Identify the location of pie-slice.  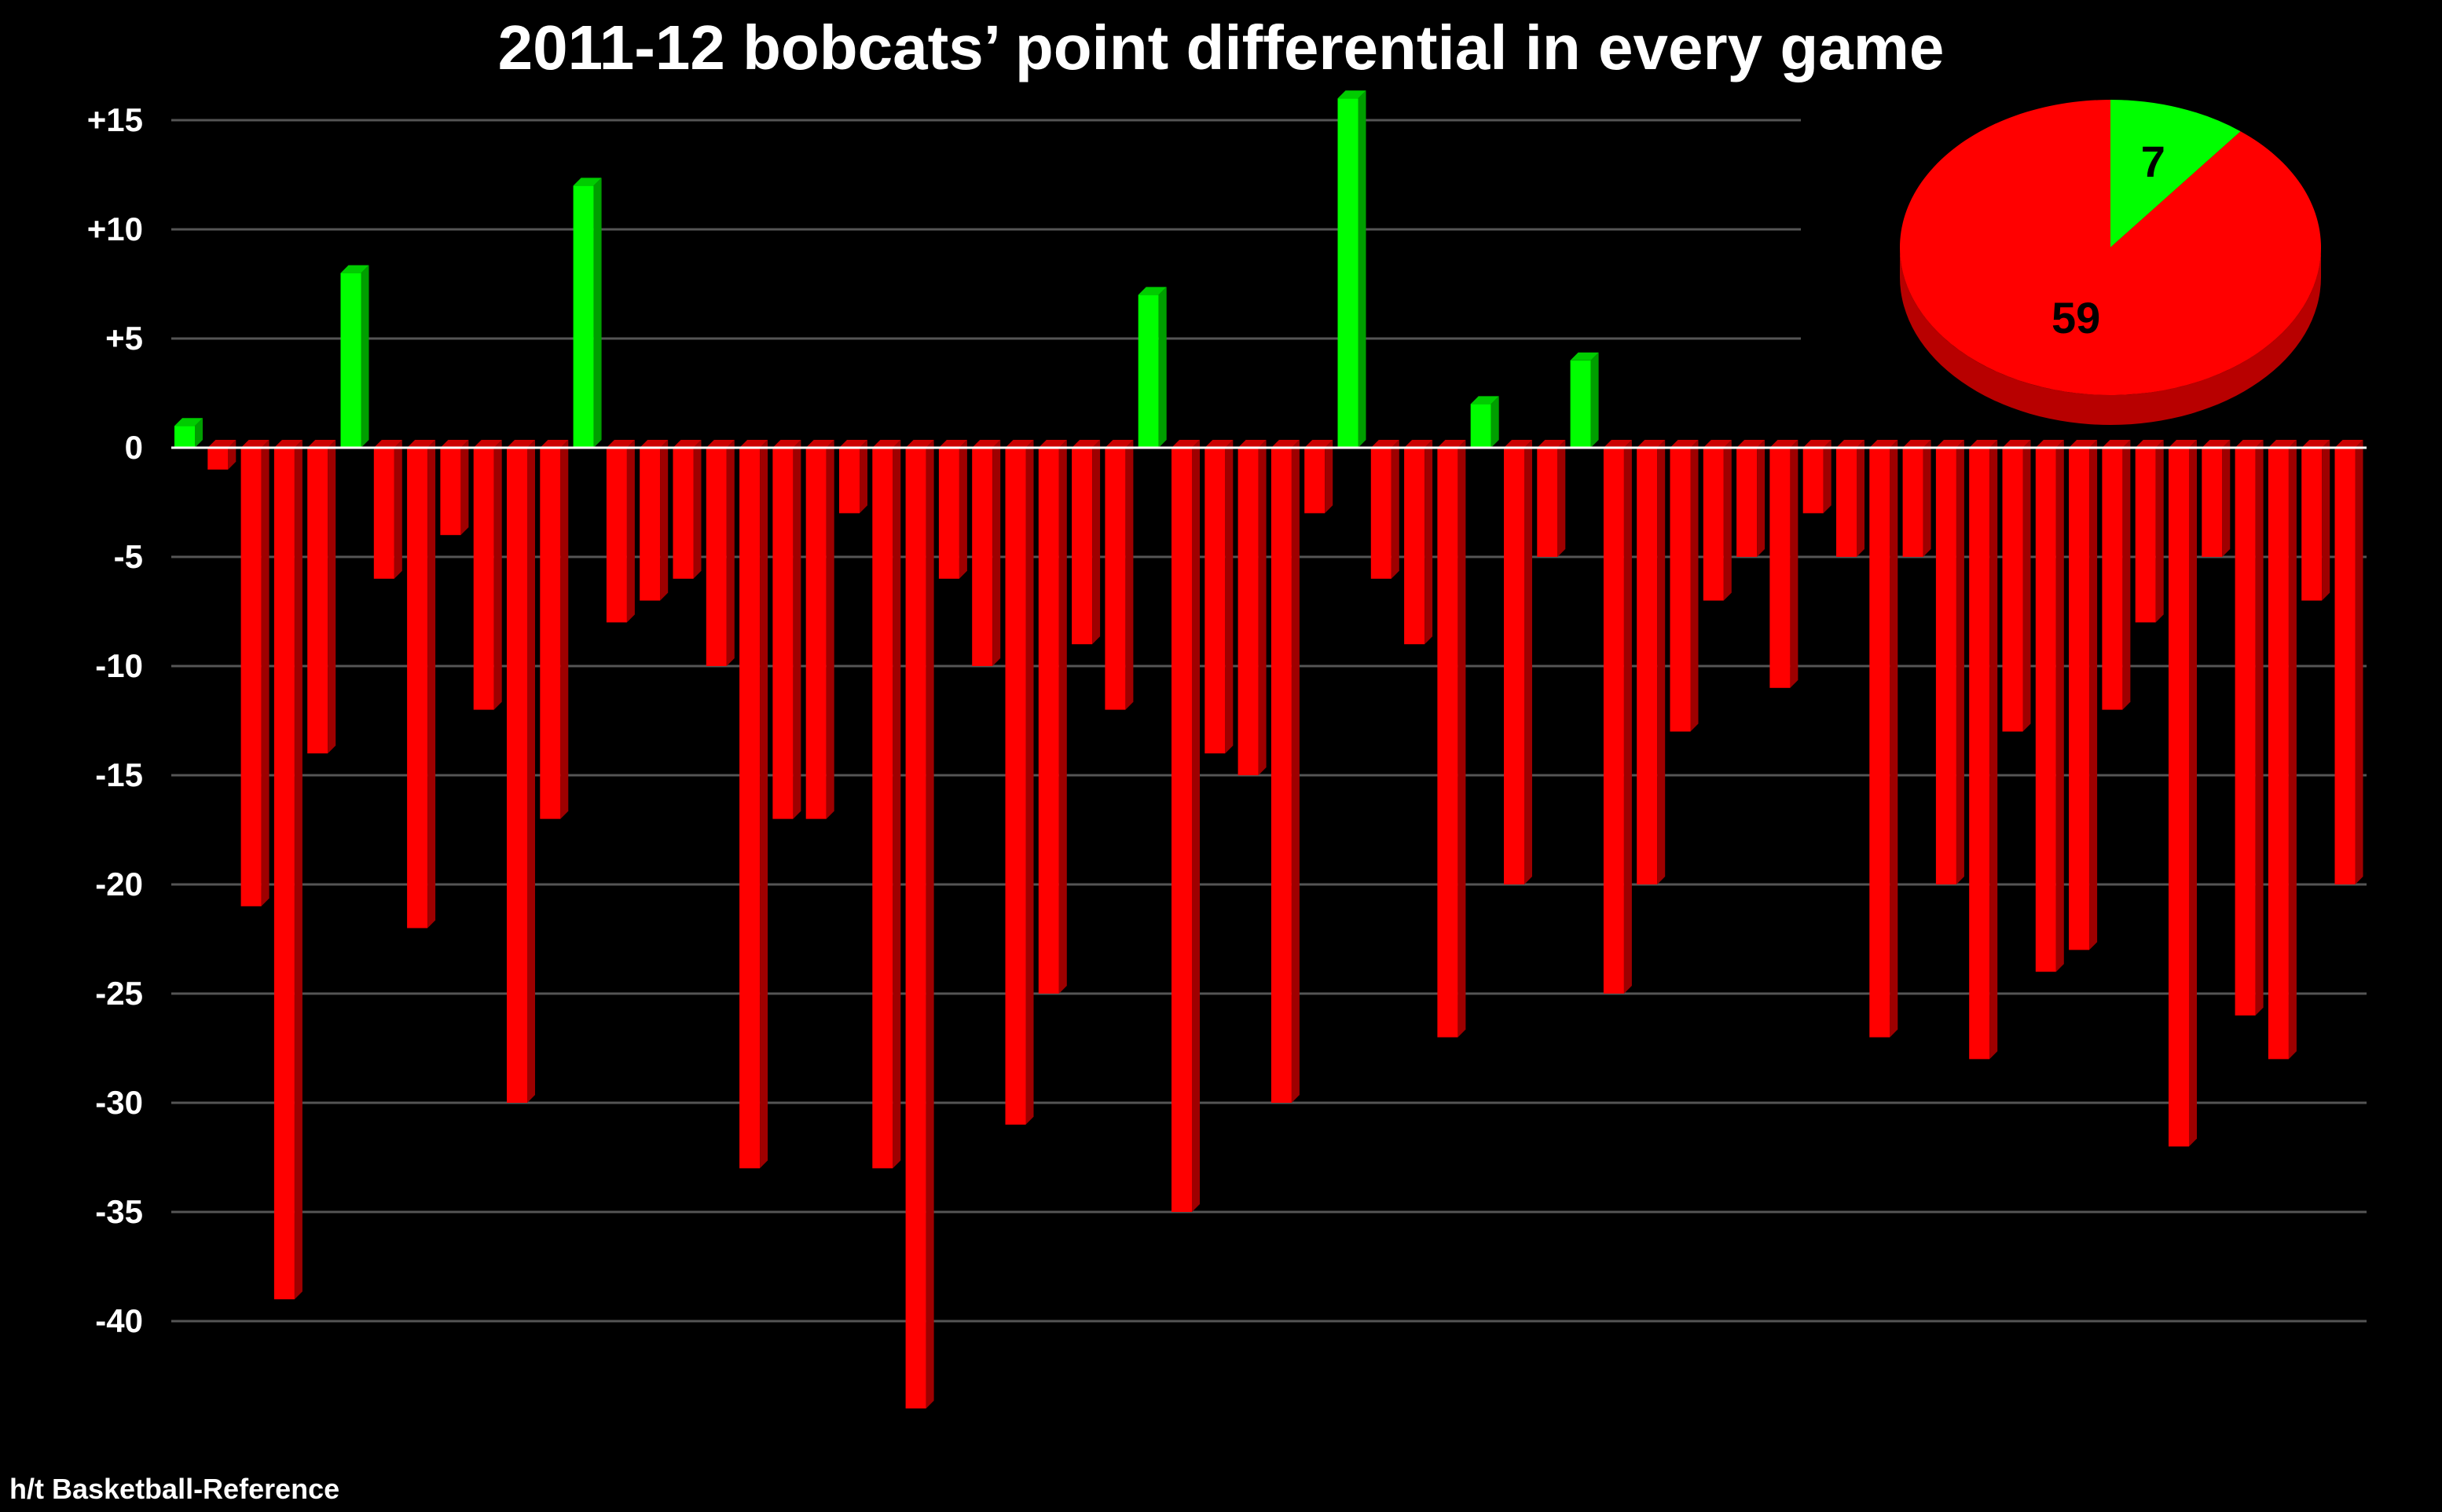
(2175, 173).